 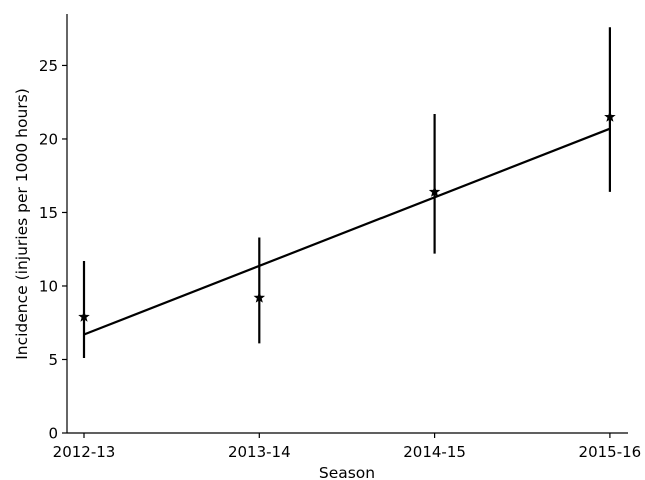 What do you see at coordinates (84, 452) in the screenshot?
I see `x-tick-label: 2012-13` at bounding box center [84, 452].